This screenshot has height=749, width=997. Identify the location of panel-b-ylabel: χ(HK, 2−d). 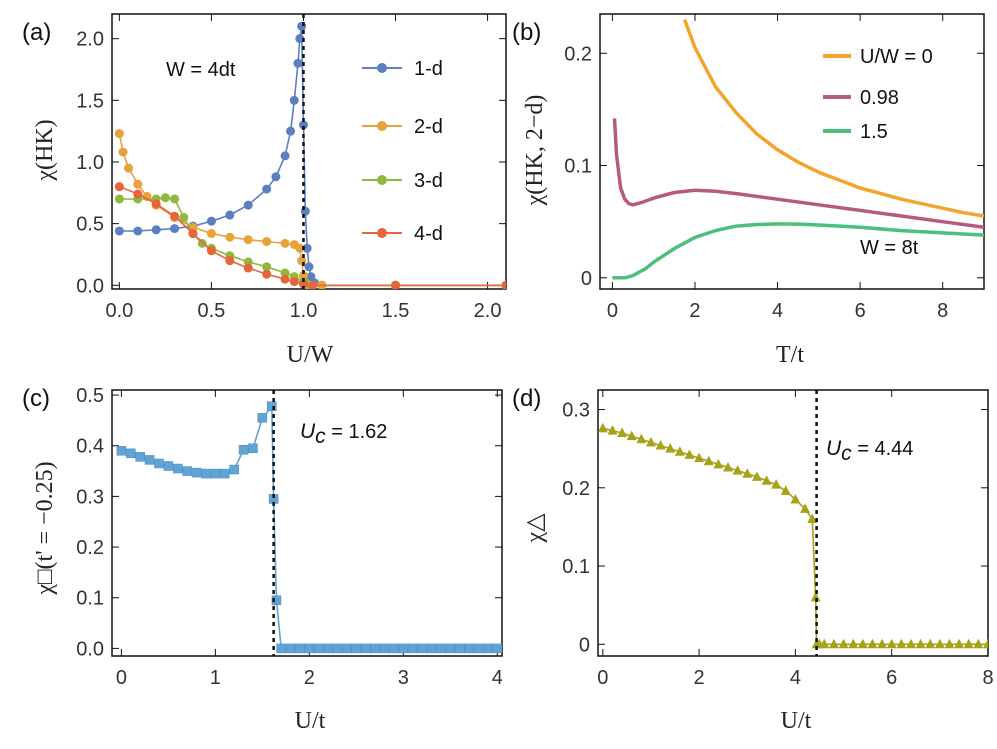
(535, 151).